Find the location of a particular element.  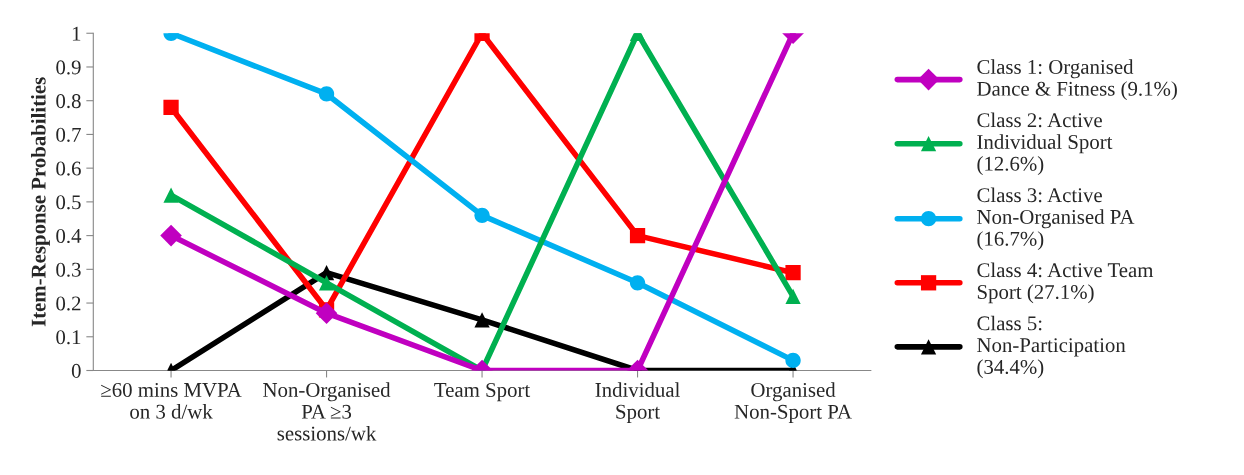

y-tick-label: 0.6 is located at coordinates (68, 168).